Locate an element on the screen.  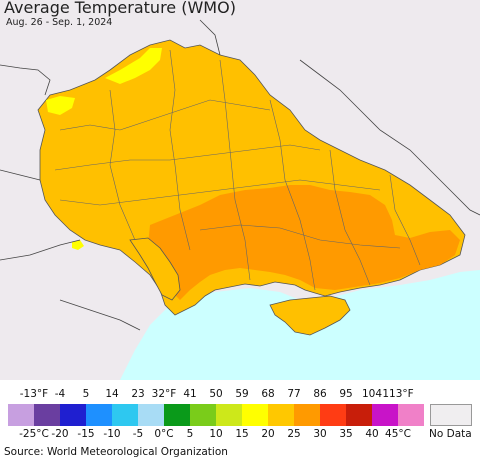
cool-spot-west is located at coordinates (60, 105).